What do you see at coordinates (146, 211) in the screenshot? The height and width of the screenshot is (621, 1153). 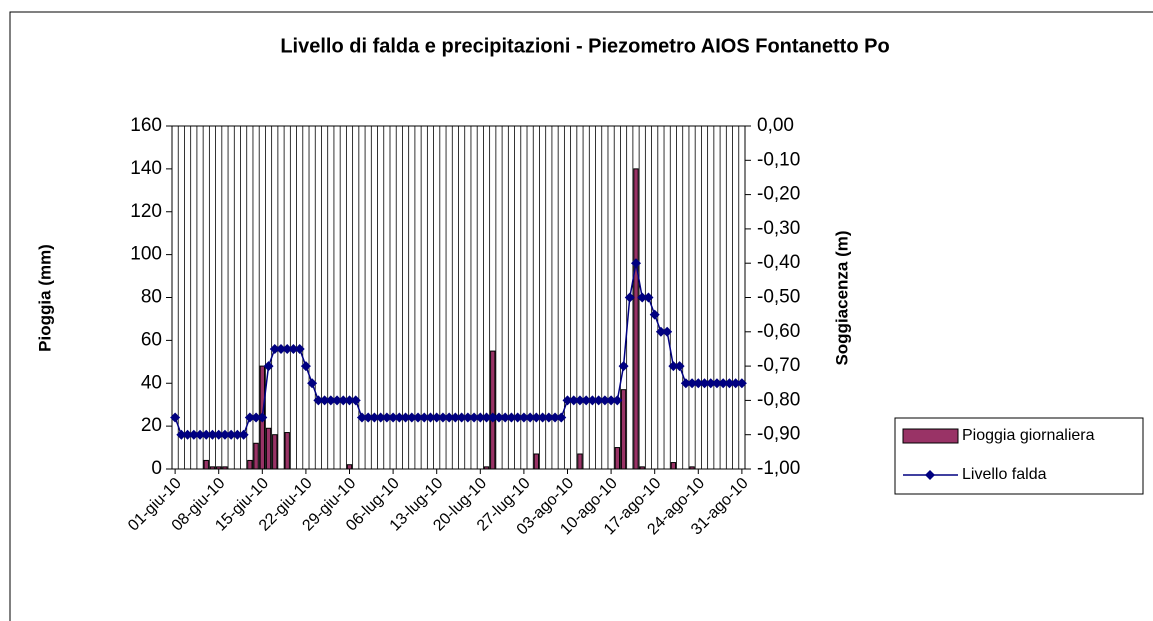 I see `y-tick-label: 120` at bounding box center [146, 211].